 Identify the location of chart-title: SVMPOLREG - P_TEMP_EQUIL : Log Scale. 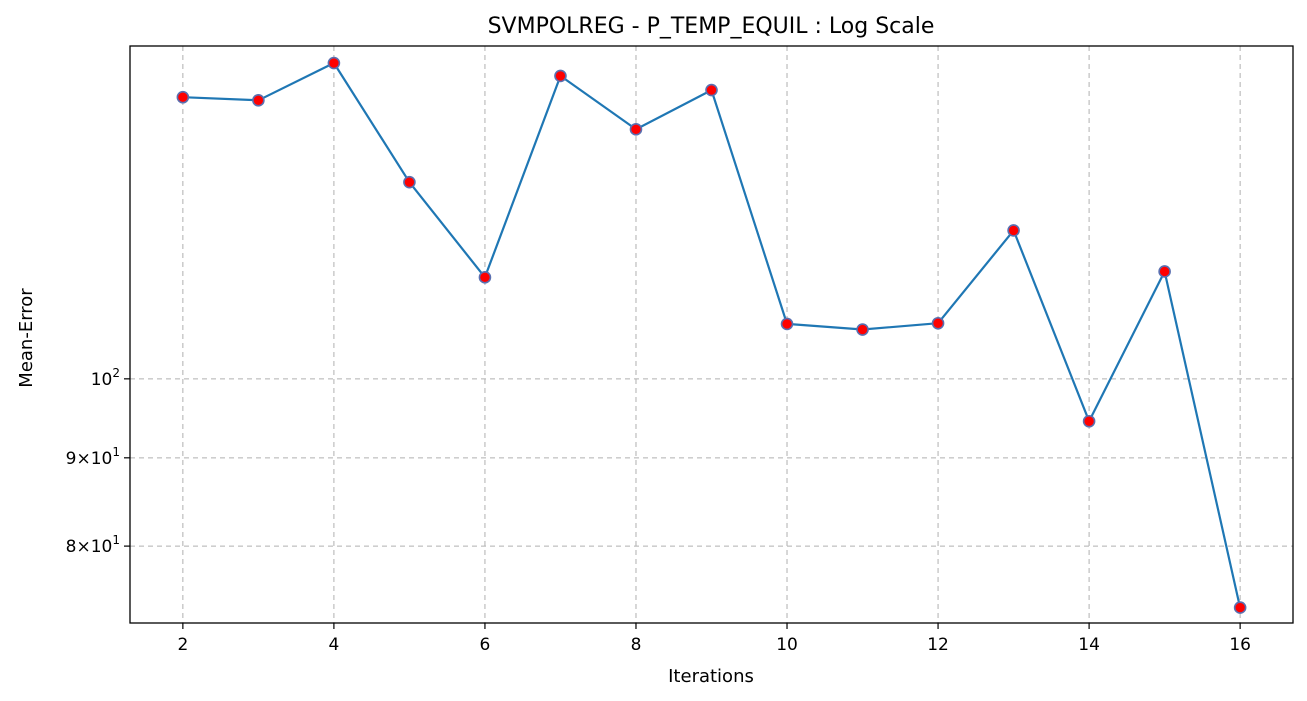
(711, 26).